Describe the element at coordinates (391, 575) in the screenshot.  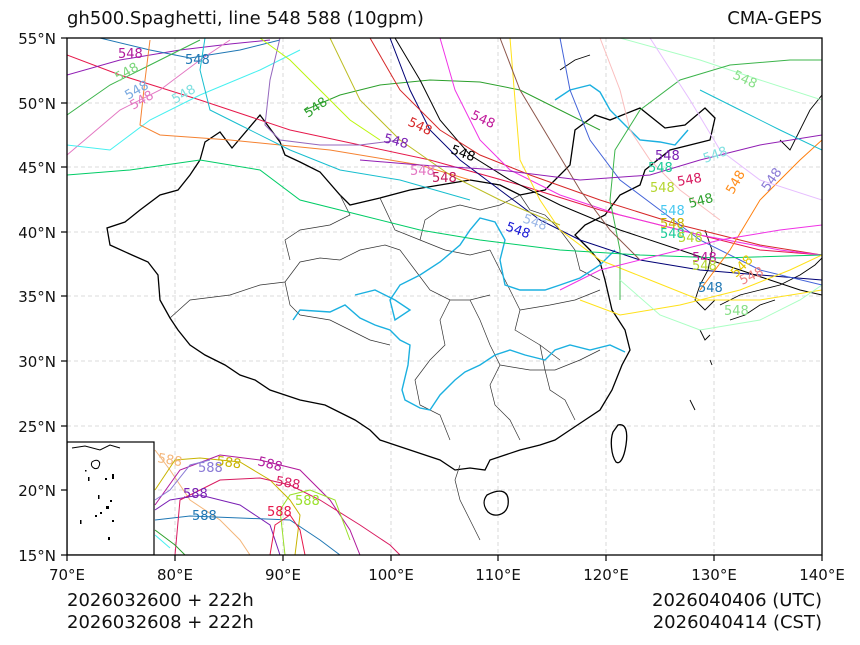
I see `svg-text: 100°E` at that location.